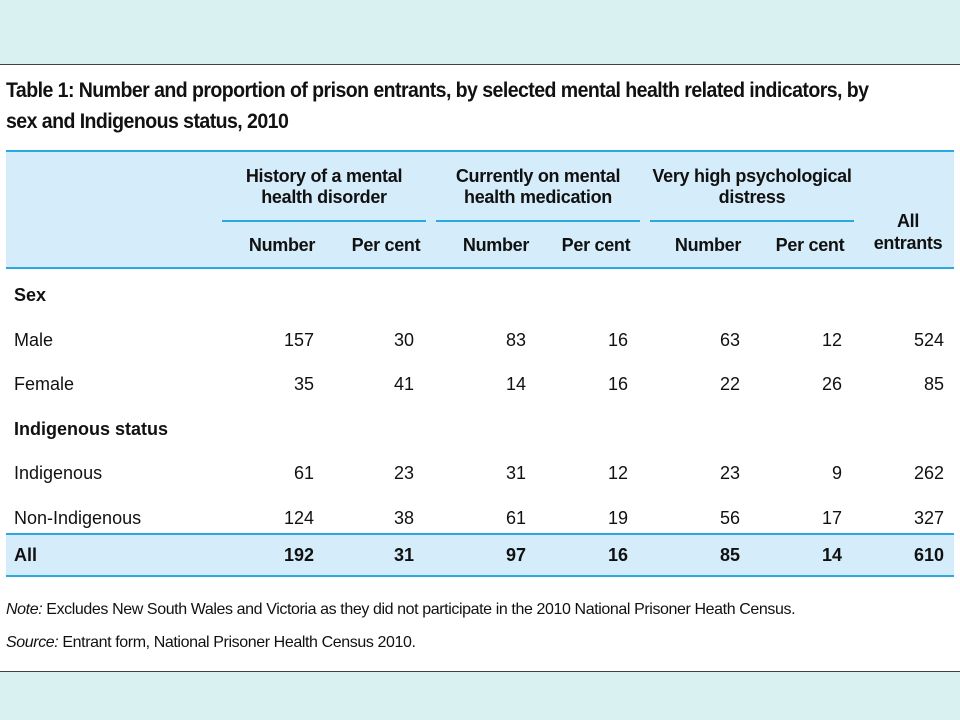  I want to click on group-header-medication: Currently on mental health medication, so click(538, 186).